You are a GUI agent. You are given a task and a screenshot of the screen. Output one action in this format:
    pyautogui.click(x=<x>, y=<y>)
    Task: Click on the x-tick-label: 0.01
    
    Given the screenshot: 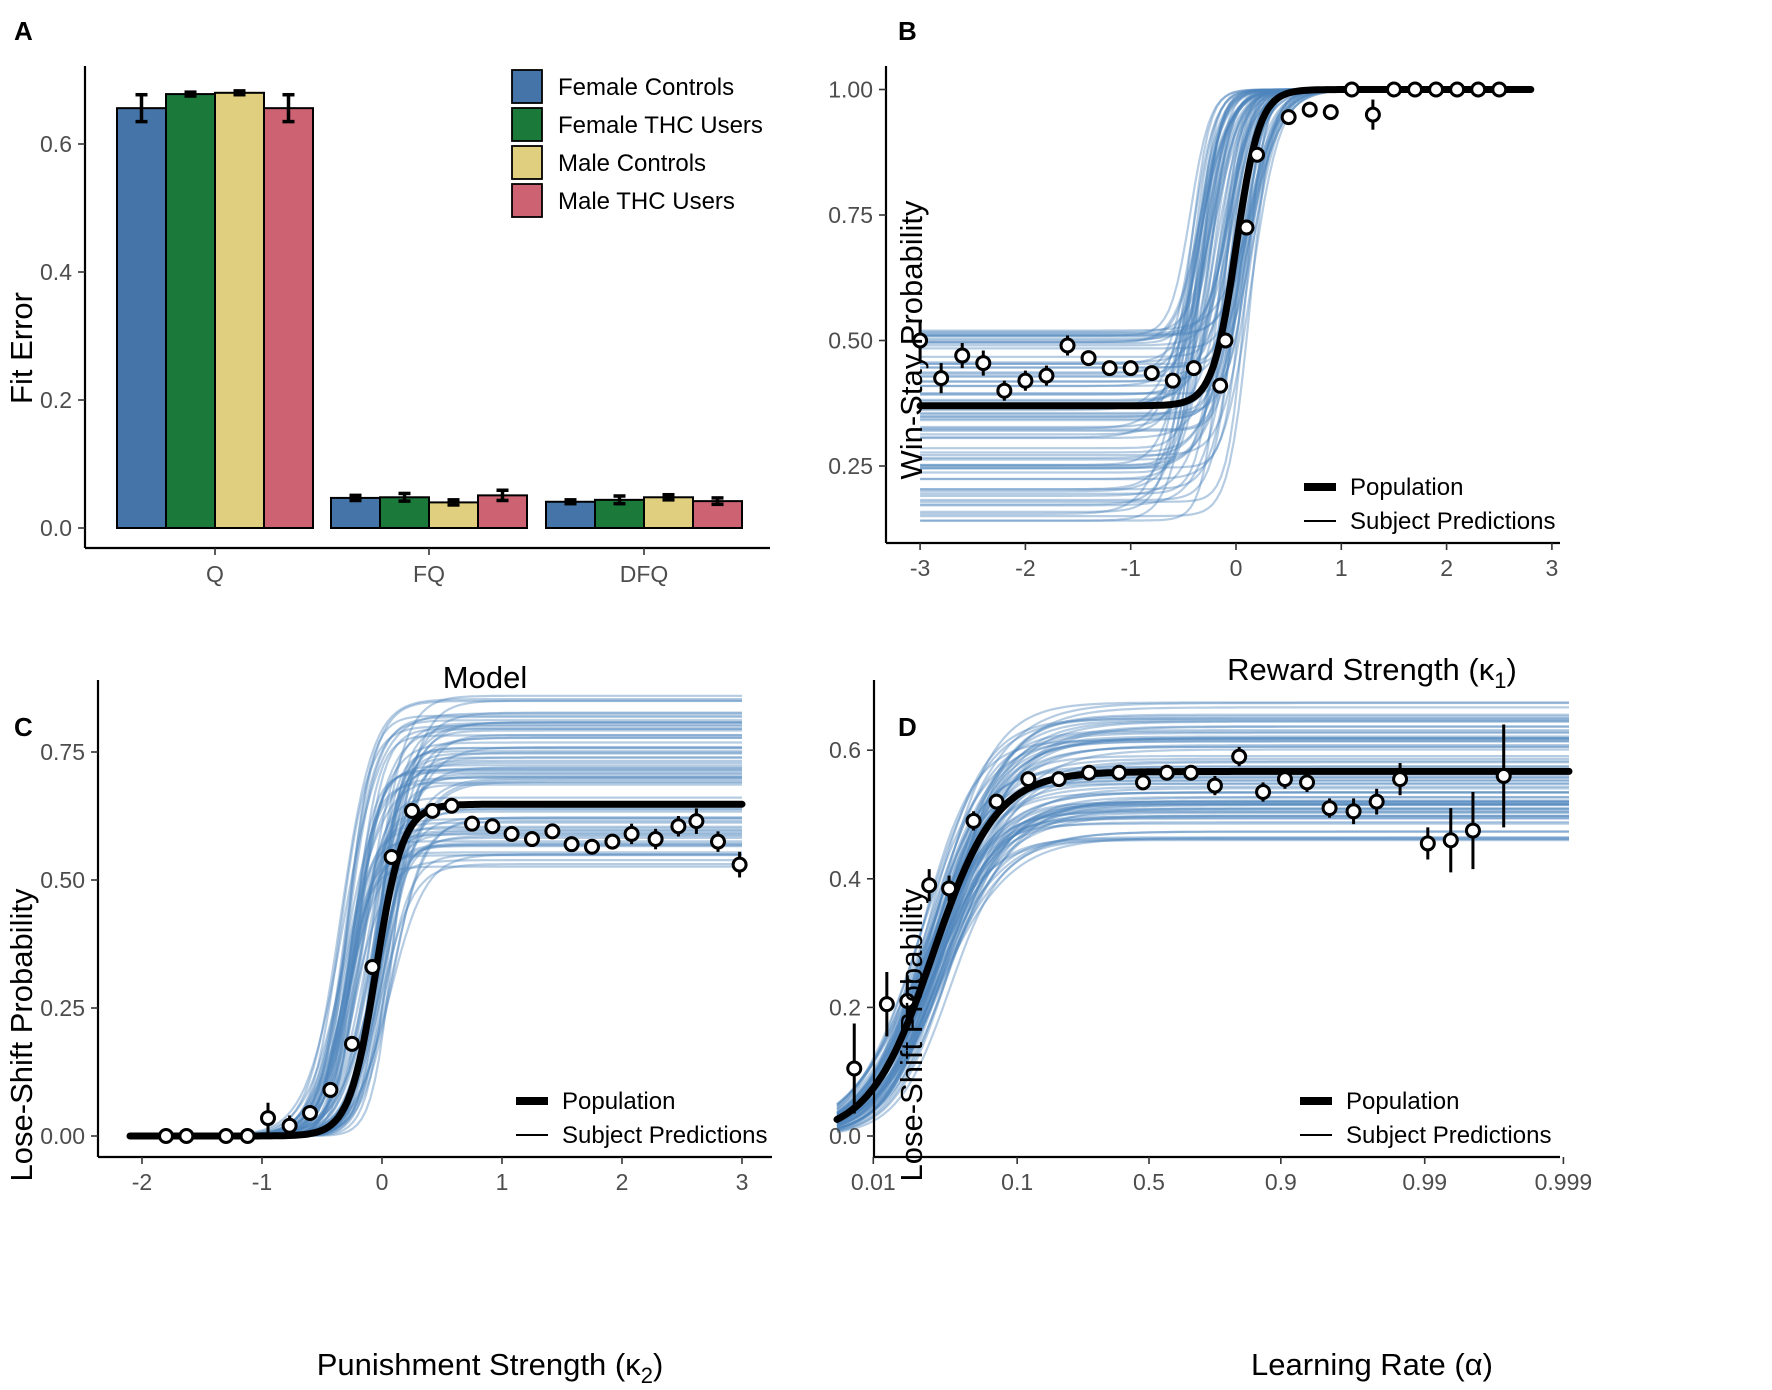 What is the action you would take?
    pyautogui.click(x=873, y=1182)
    